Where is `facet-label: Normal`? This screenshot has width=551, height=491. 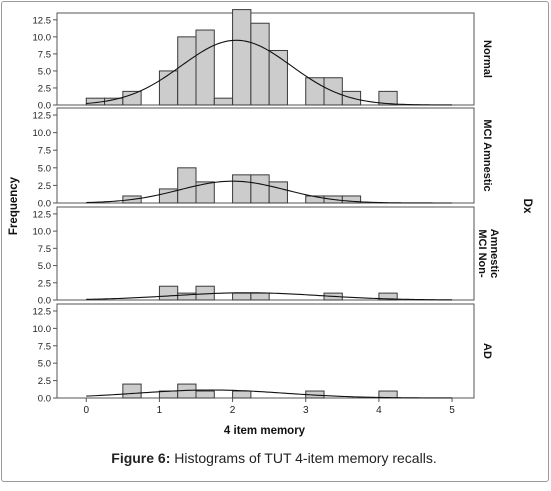 facet-label: Normal is located at coordinates (487, 59).